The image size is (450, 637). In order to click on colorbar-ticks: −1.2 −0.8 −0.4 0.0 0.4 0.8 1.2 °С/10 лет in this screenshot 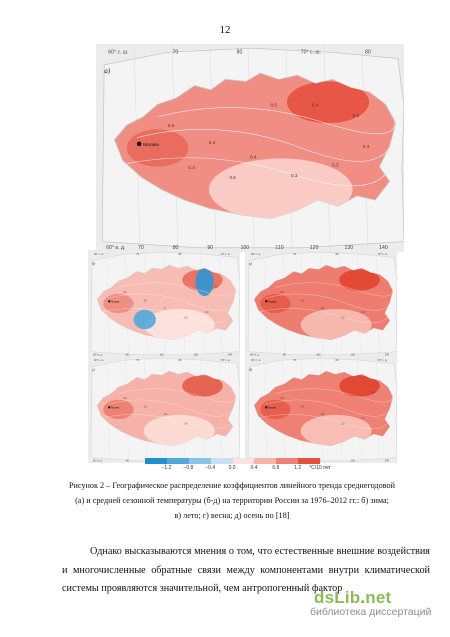, I will do `click(238, 469)`.